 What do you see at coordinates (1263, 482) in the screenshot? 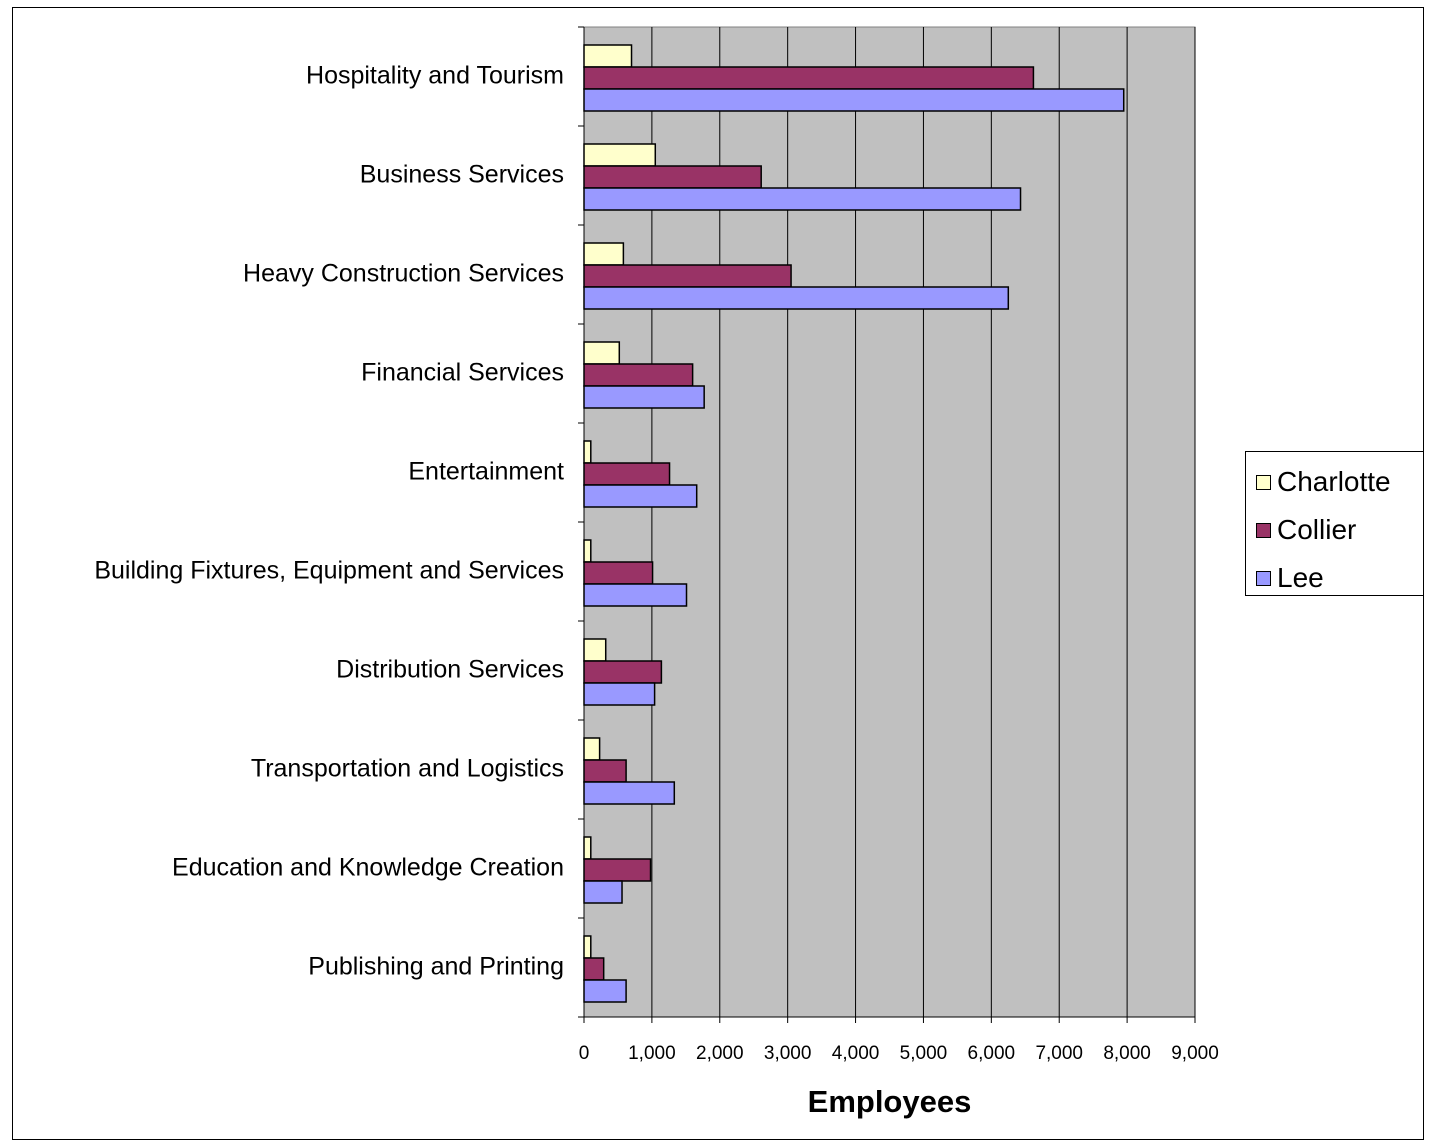
I see `legend-swatch-charlotte` at bounding box center [1263, 482].